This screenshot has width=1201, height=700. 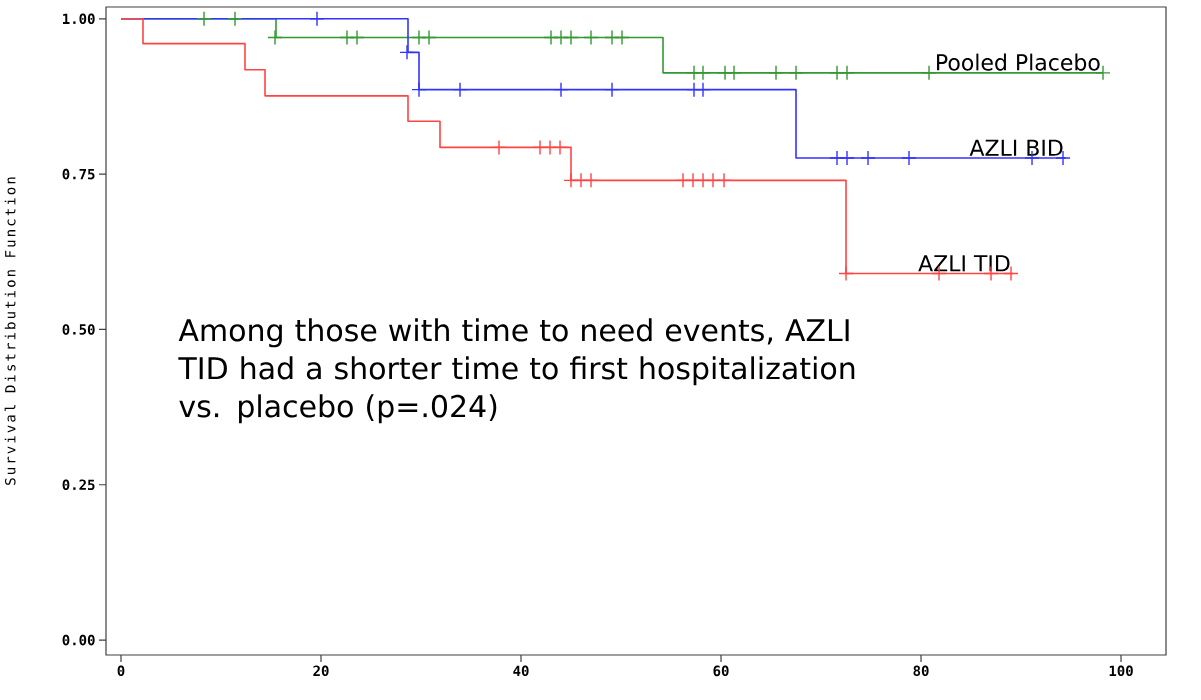 What do you see at coordinates (79, 19) in the screenshot?
I see `y-tick-label: 1.00` at bounding box center [79, 19].